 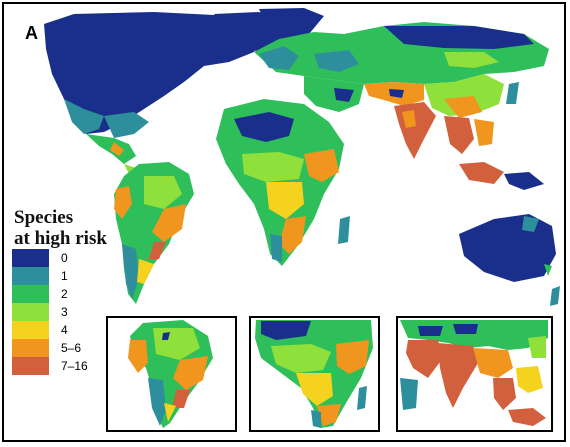 What do you see at coordinates (64, 258) in the screenshot?
I see `legend-label: 0` at bounding box center [64, 258].